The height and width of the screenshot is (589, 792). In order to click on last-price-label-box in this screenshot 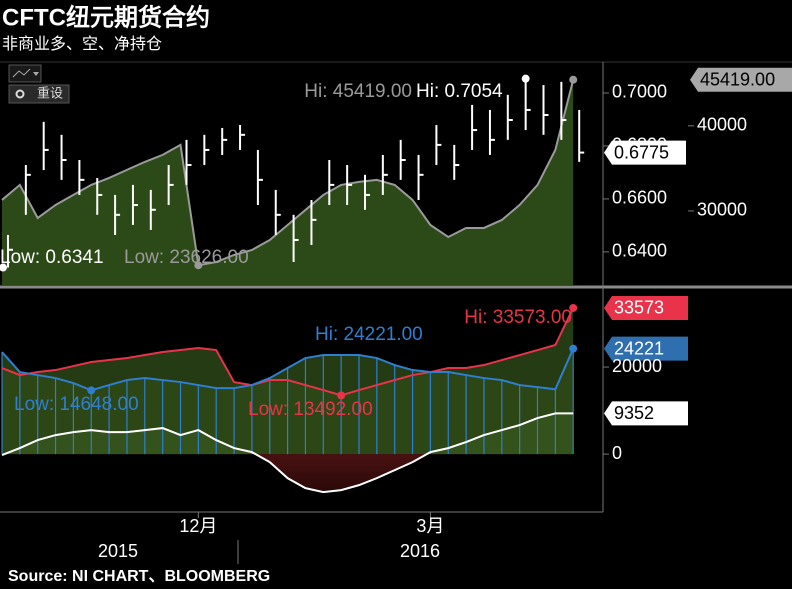, I will do `click(645, 152)`.